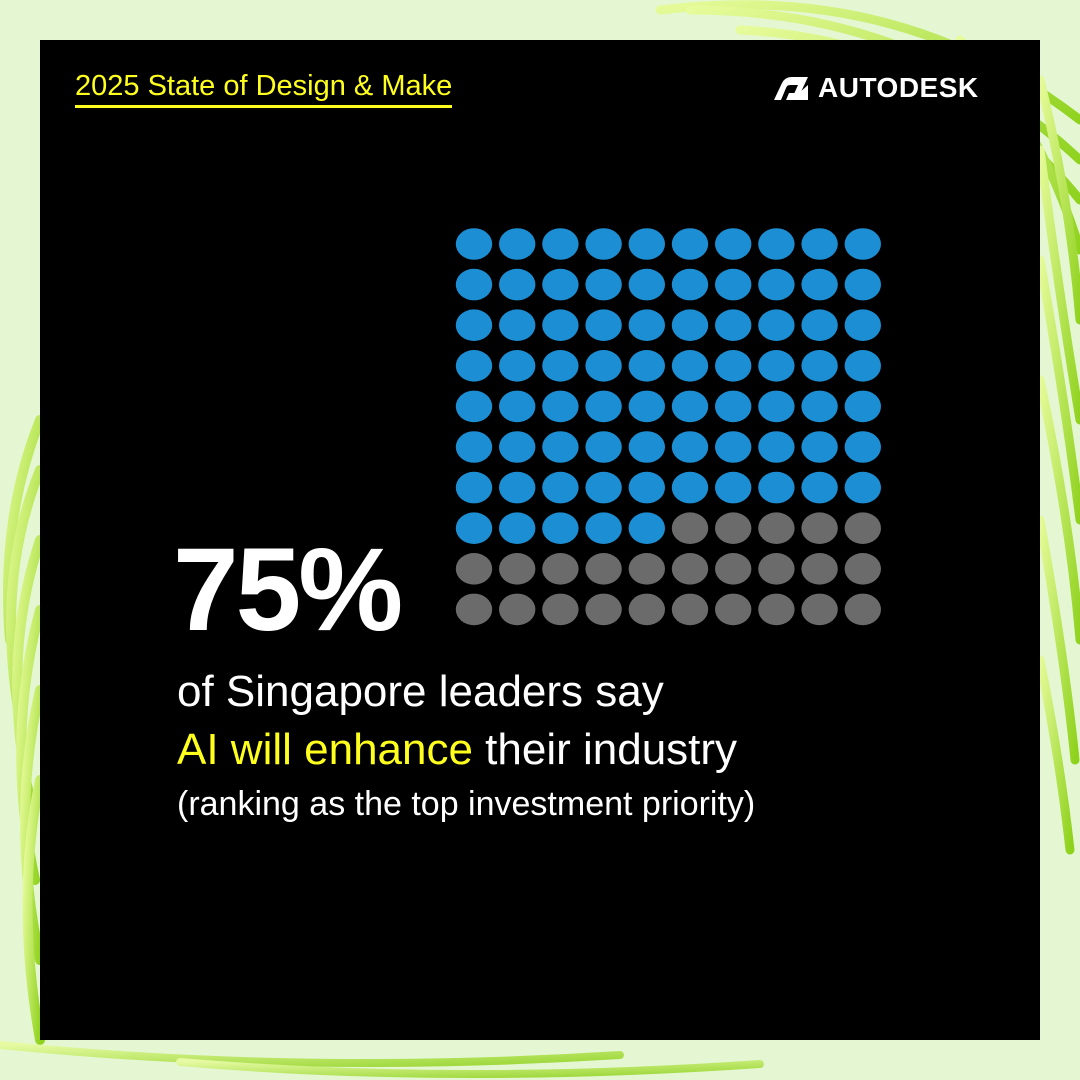 This screenshot has height=1080, width=1080. Describe the element at coordinates (791, 88) in the screenshot. I see `autodesk-logo-icon` at that location.